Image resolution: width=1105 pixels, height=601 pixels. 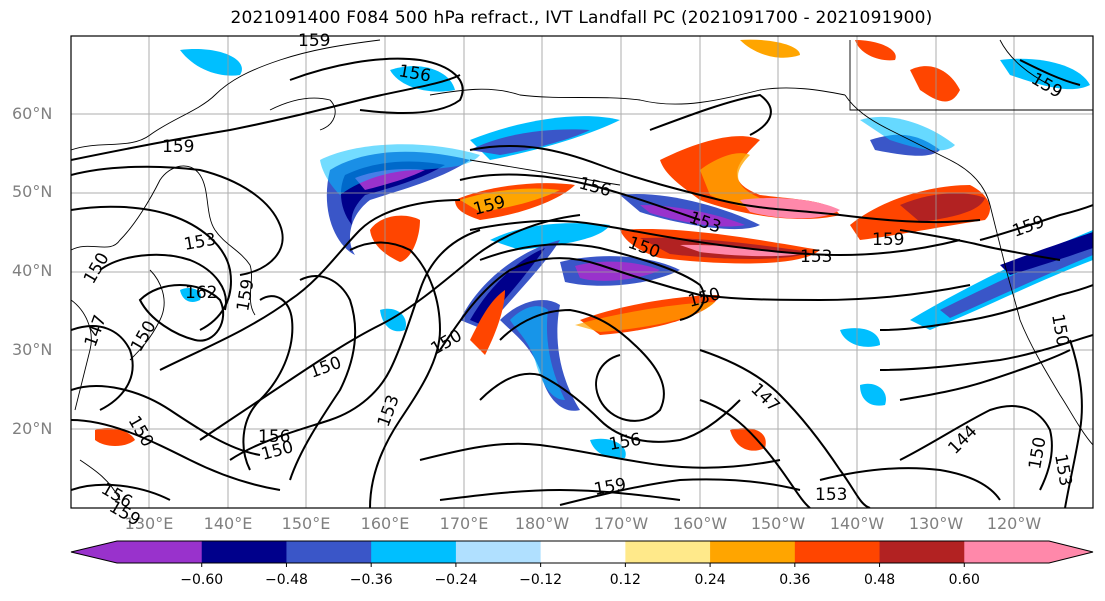 What do you see at coordinates (286, 580) in the screenshot?
I see `colorbar-tick-label: −0.48` at bounding box center [286, 580].